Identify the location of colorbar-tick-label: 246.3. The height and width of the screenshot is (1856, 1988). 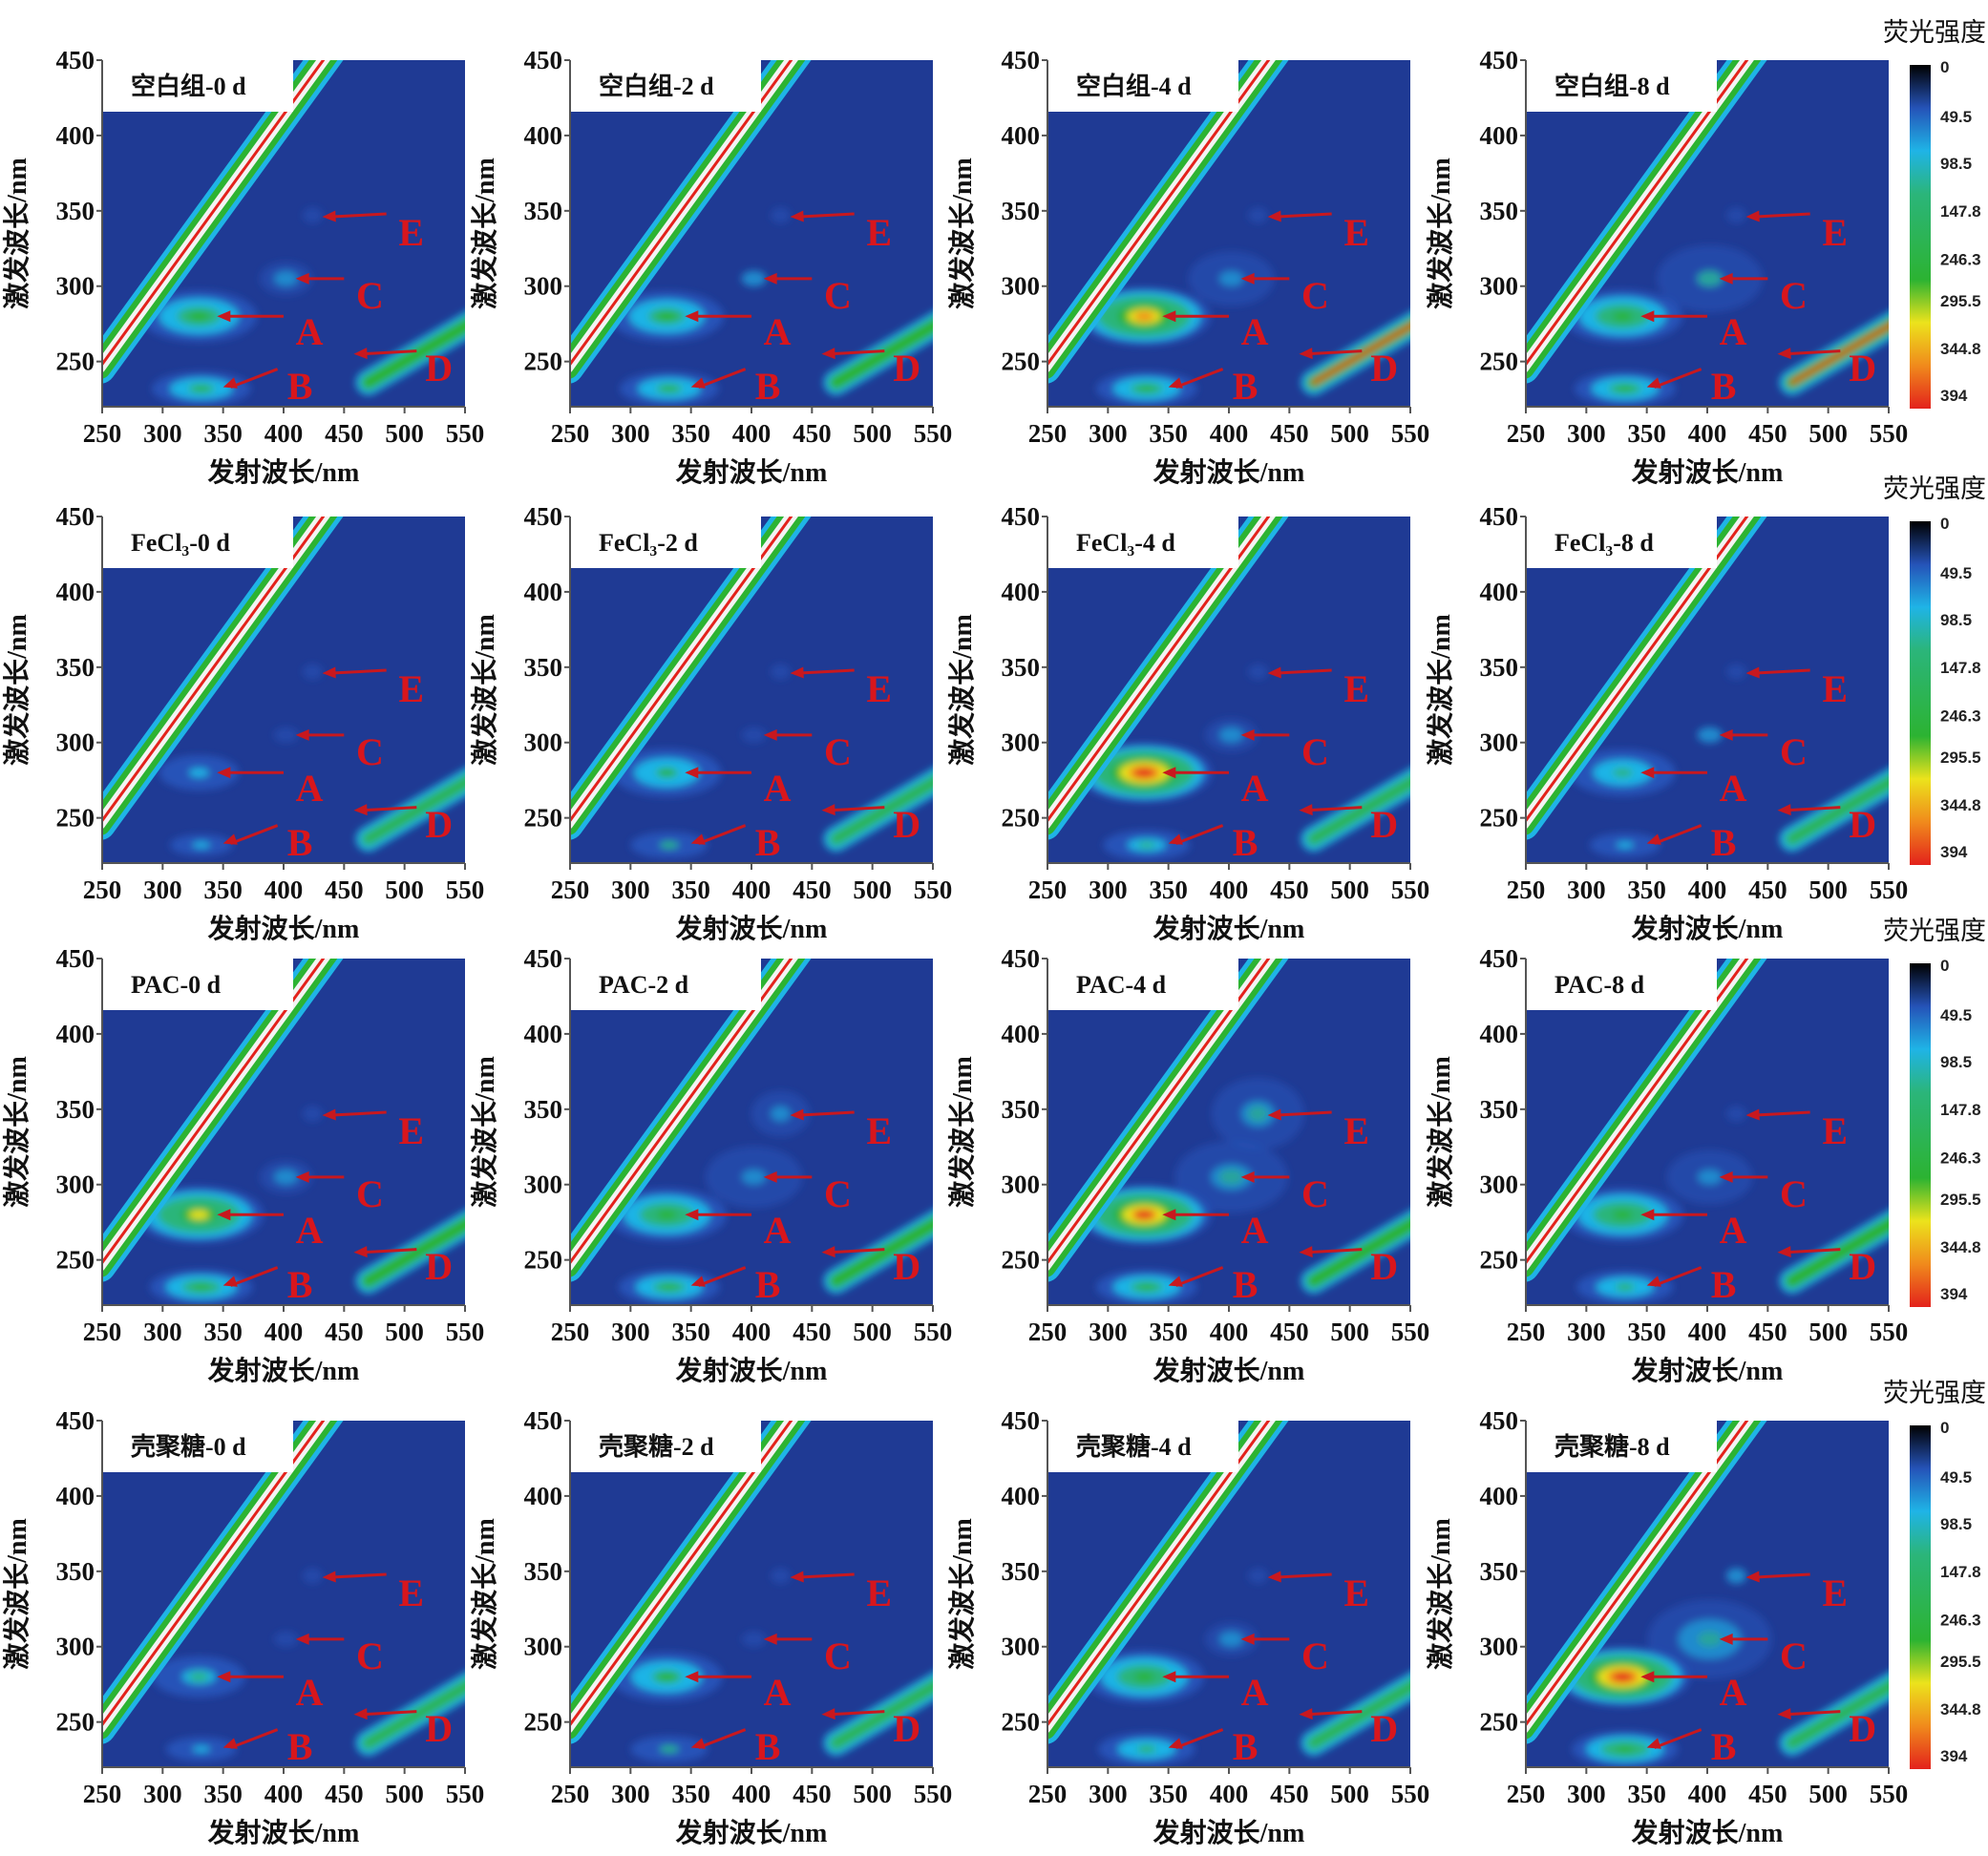
(1960, 1621).